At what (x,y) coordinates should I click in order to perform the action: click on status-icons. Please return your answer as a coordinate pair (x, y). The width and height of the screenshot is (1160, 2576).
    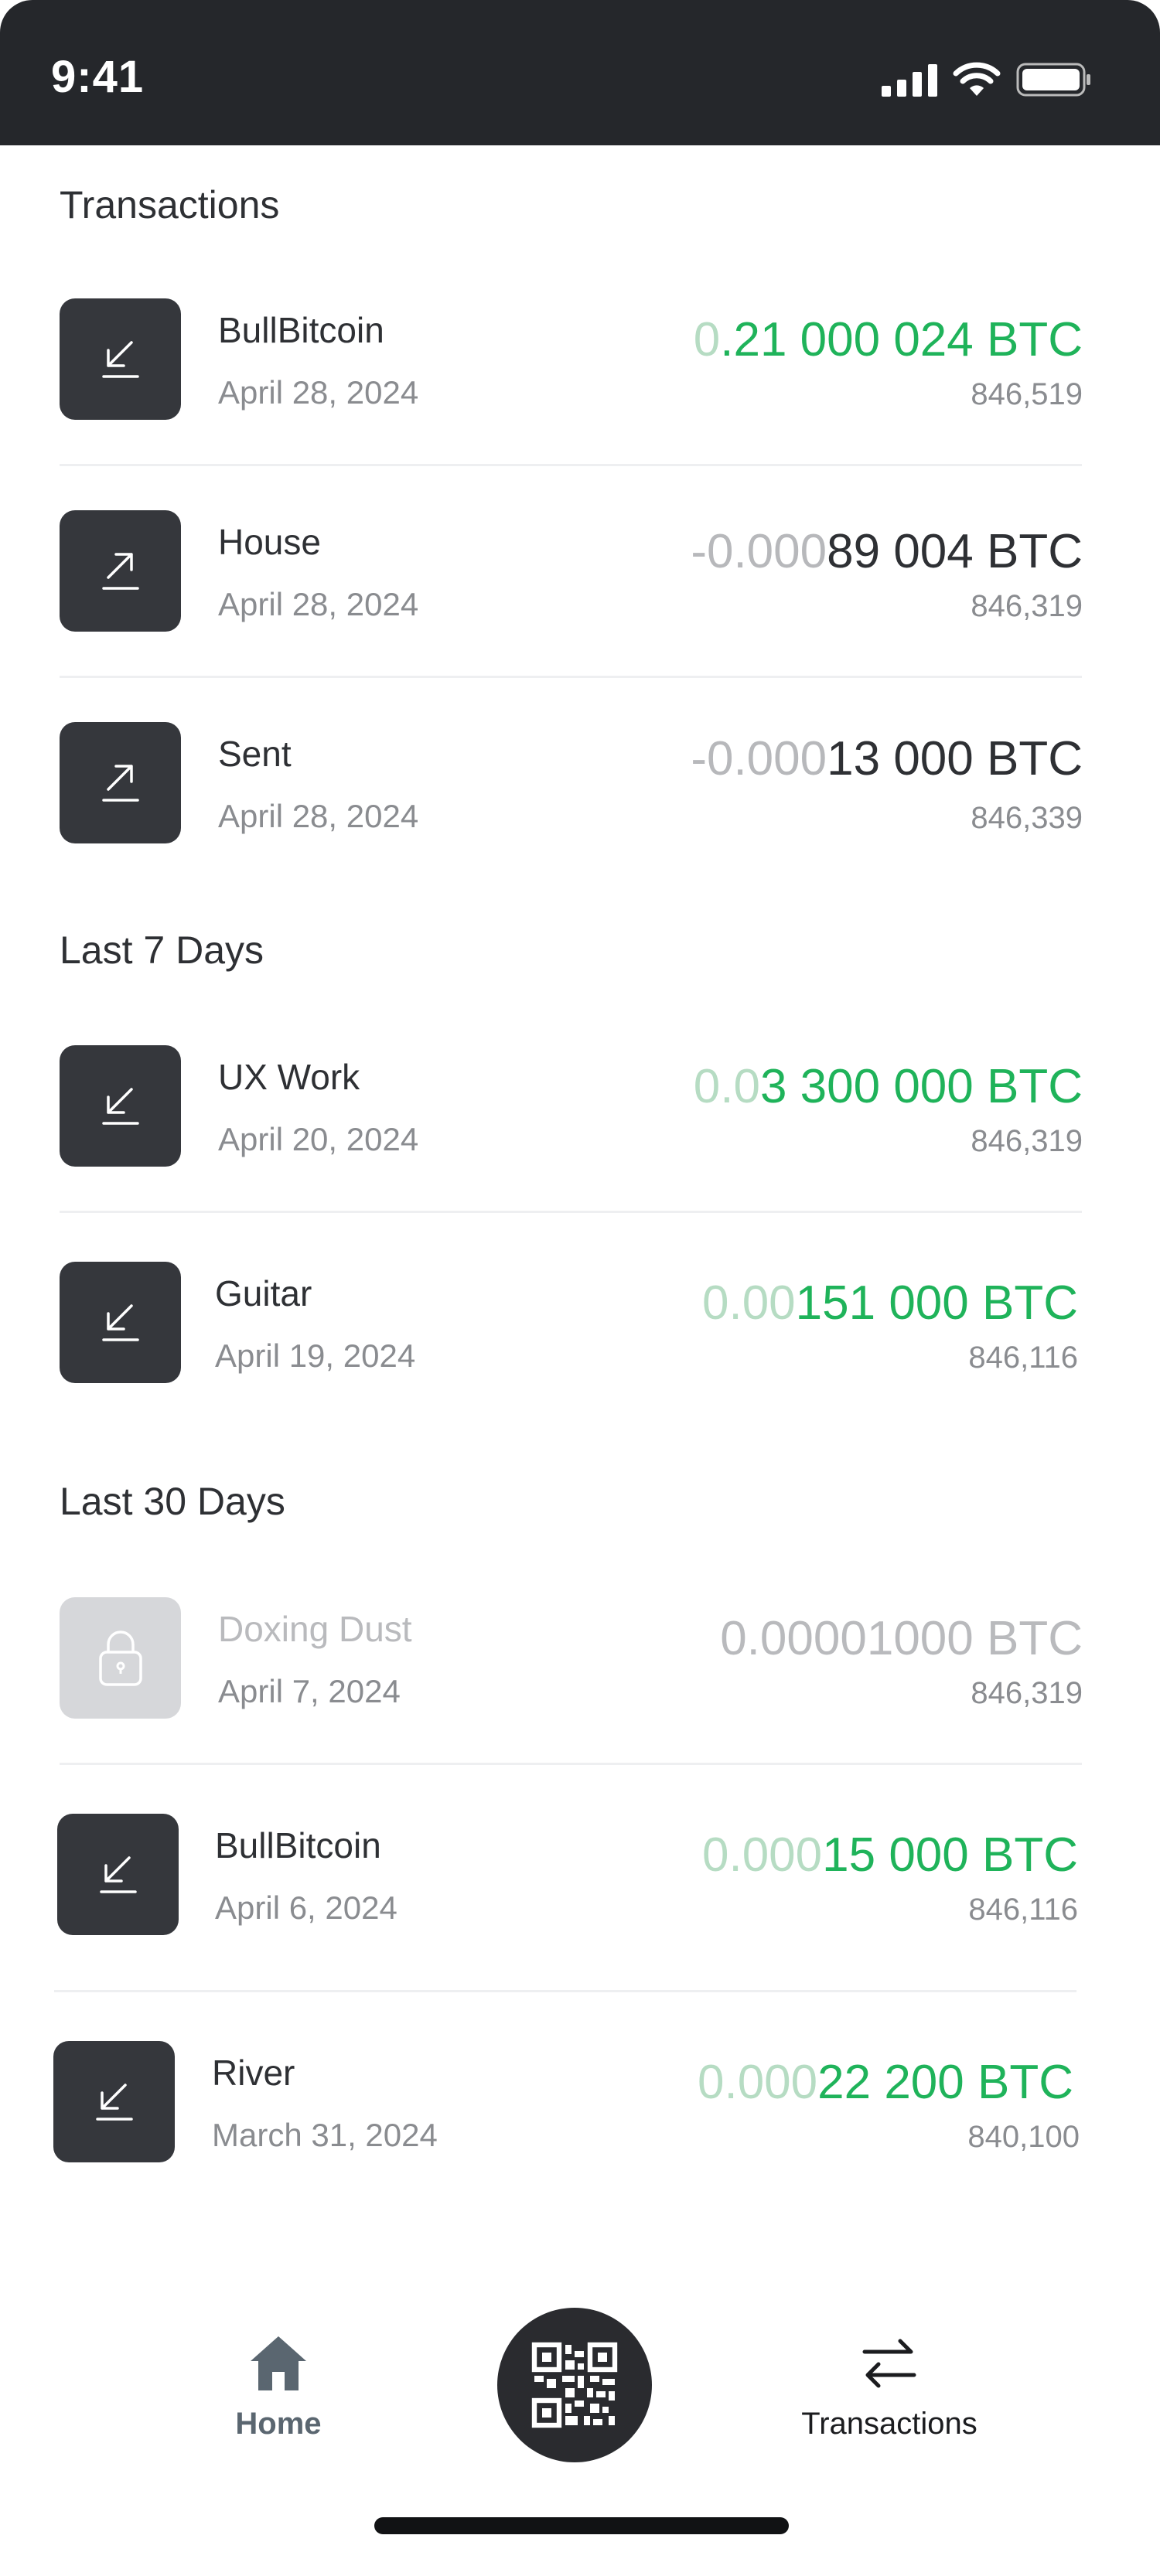
    Looking at the image, I should click on (987, 79).